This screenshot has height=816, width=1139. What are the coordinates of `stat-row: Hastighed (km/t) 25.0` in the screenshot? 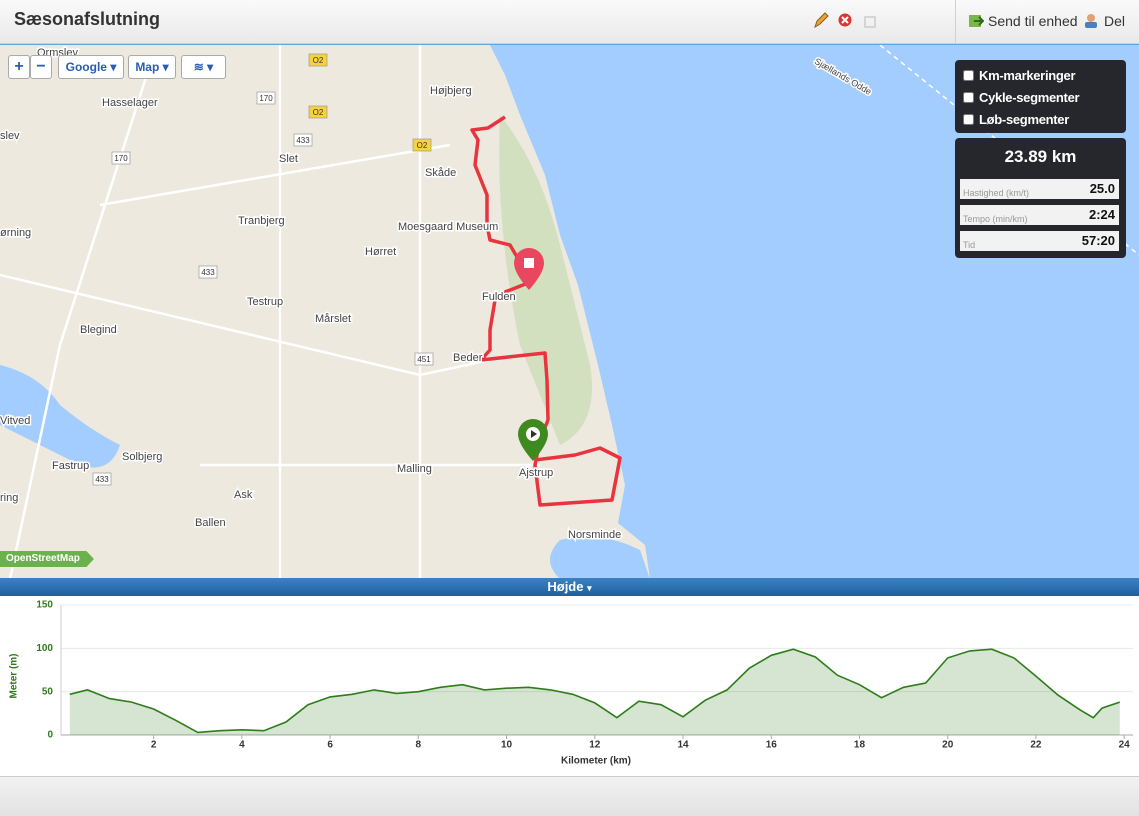 It's located at (1039, 189).